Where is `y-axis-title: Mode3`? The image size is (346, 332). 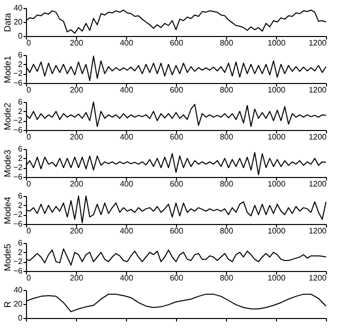
y-axis-title: Mode3 is located at coordinates (7, 164).